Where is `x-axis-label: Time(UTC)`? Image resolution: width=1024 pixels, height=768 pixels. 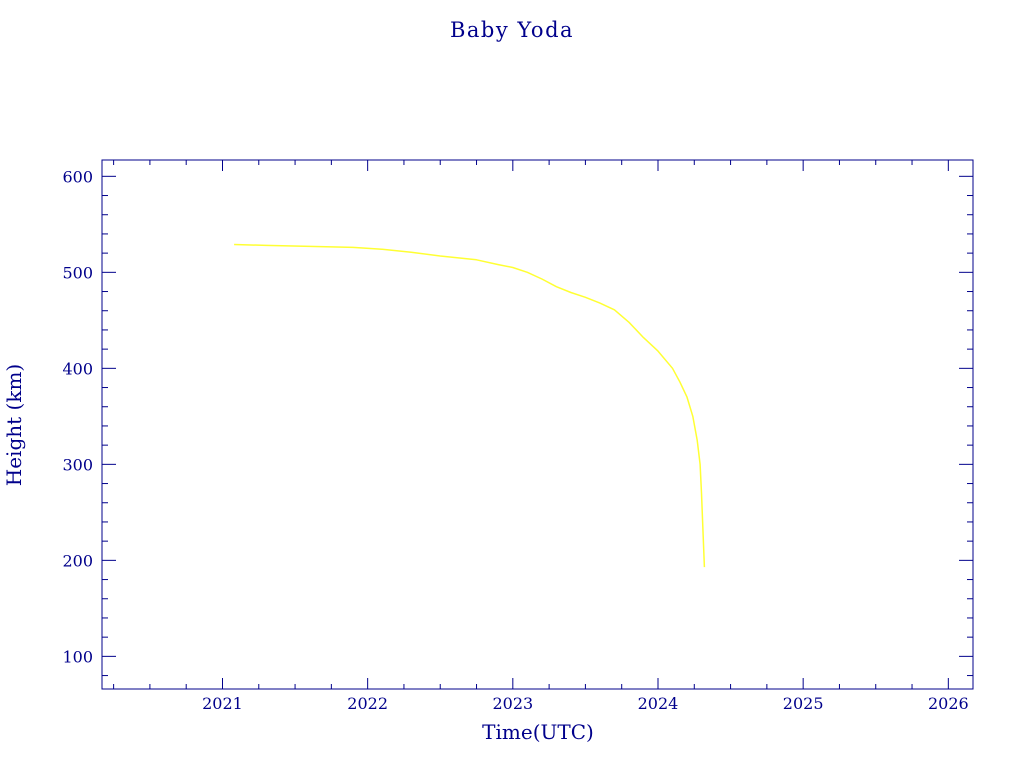 x-axis-label: Time(UTC) is located at coordinates (538, 732).